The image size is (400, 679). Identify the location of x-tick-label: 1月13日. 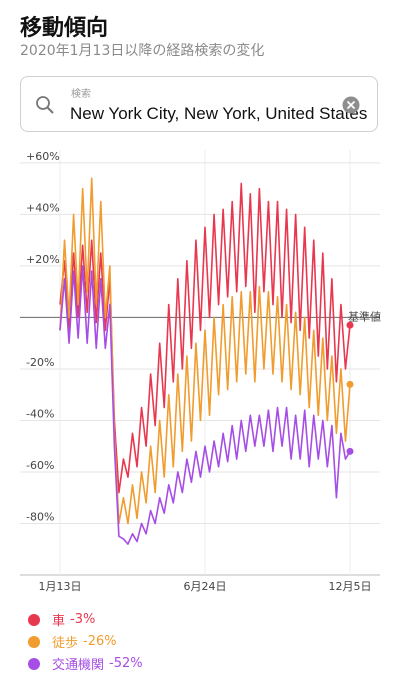
(60, 586).